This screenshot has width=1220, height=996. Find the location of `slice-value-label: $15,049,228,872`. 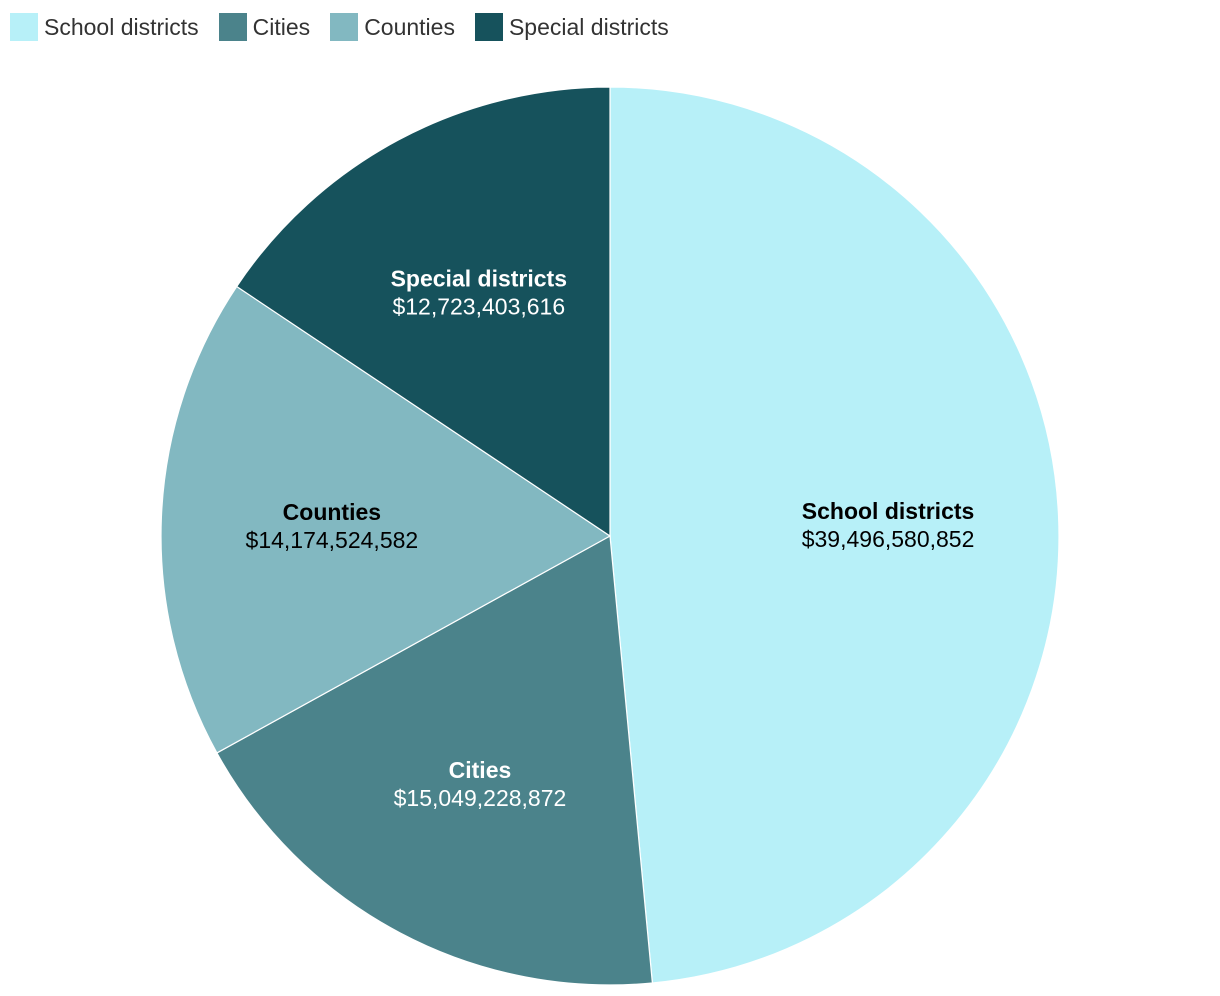

slice-value-label: $15,049,228,872 is located at coordinates (480, 798).